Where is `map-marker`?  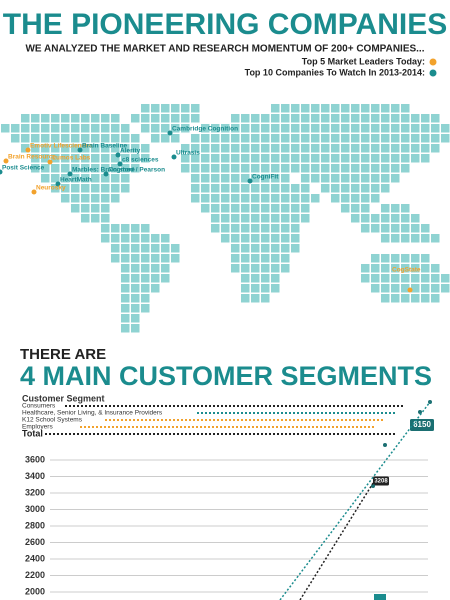 map-marker is located at coordinates (118, 155).